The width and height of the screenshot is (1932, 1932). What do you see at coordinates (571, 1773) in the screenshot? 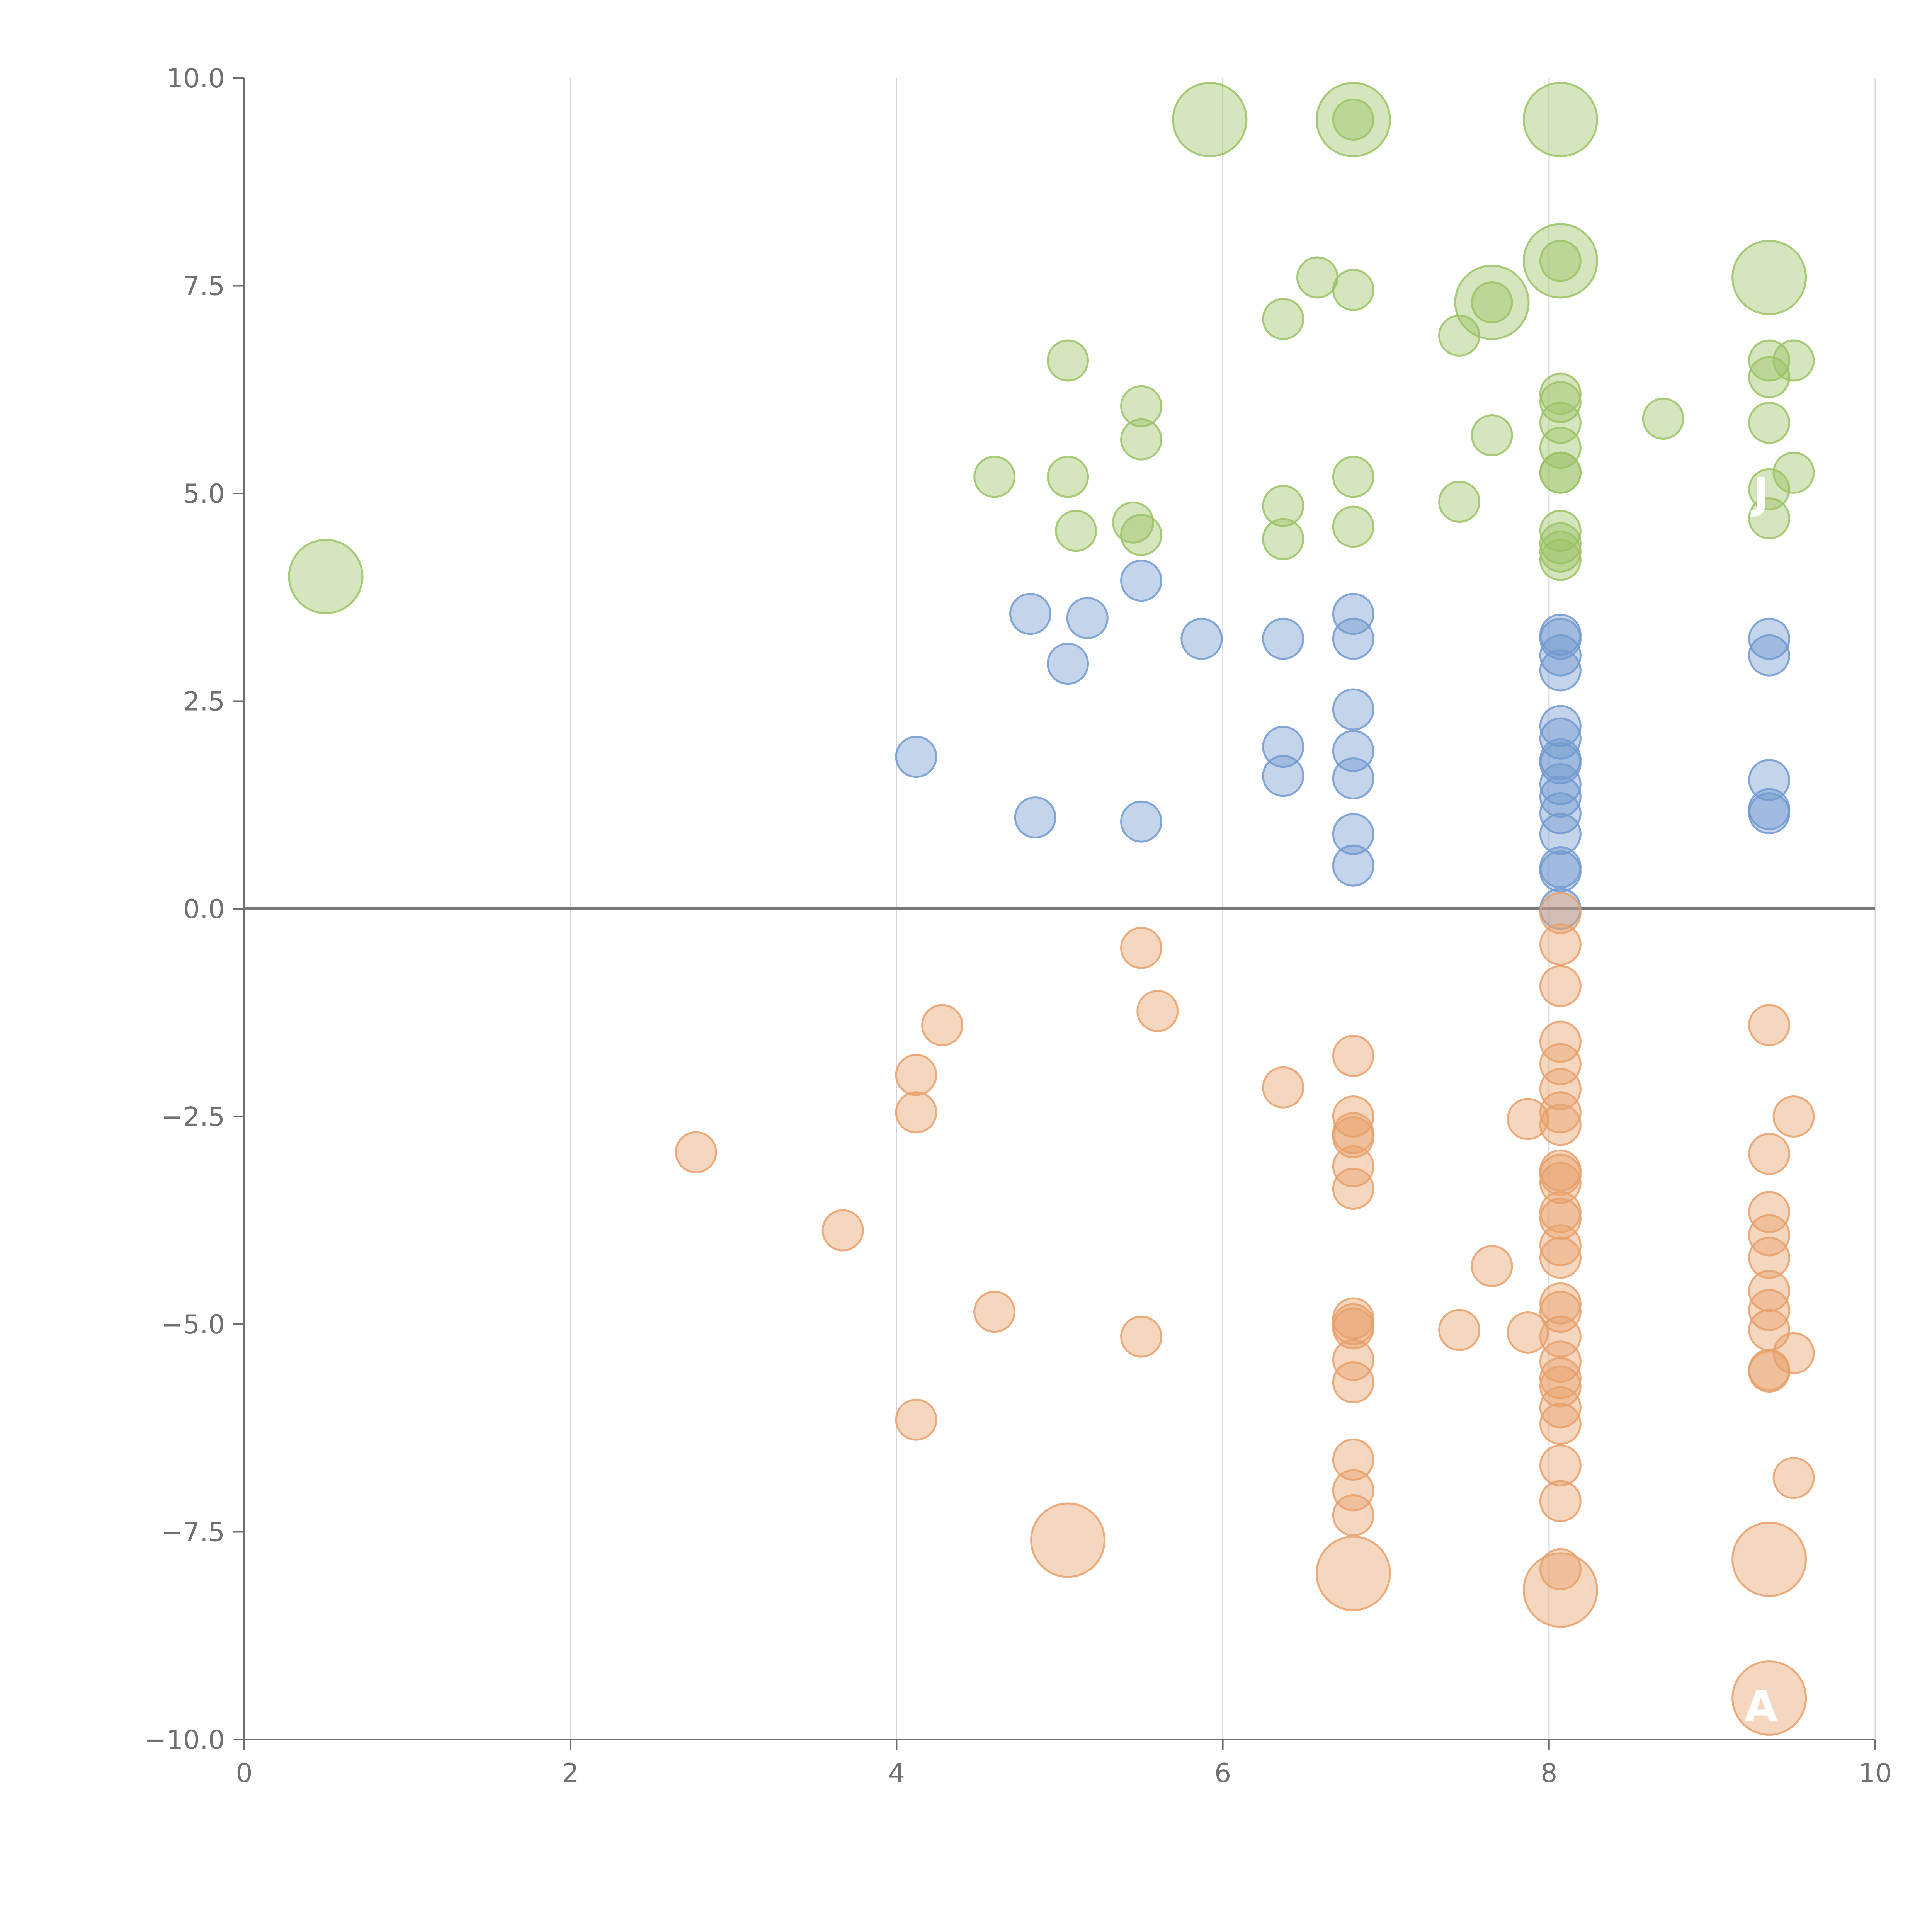
I see `x-tick-label: 2` at bounding box center [571, 1773].